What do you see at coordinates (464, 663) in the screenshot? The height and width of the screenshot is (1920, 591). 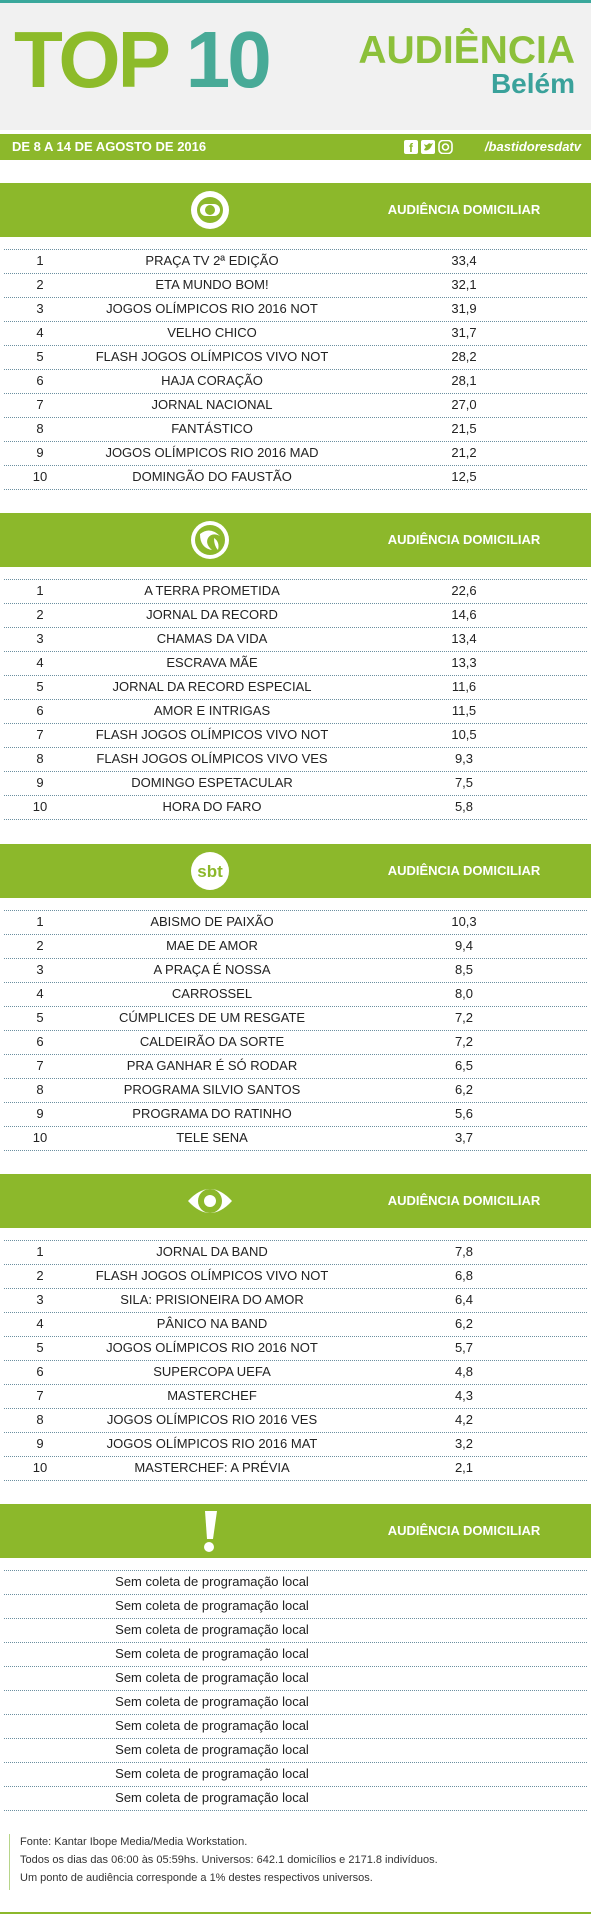 I see `rating: 13,3` at bounding box center [464, 663].